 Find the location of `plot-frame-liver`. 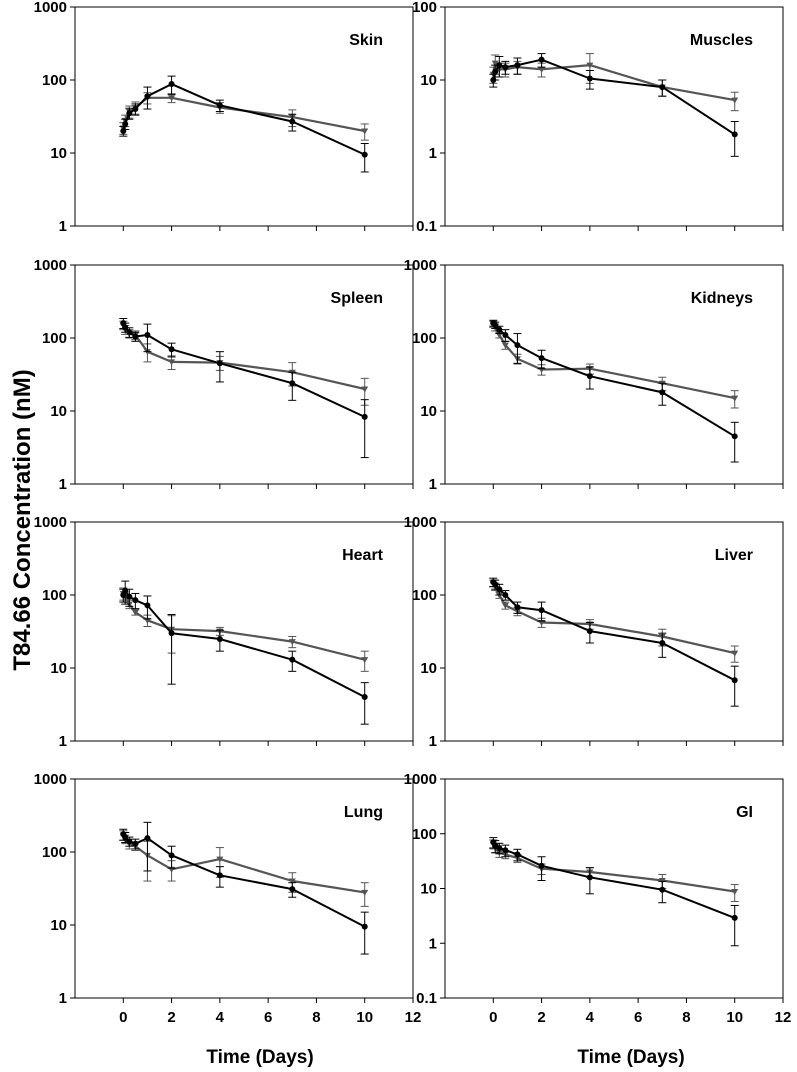

plot-frame-liver is located at coordinates (614, 631).